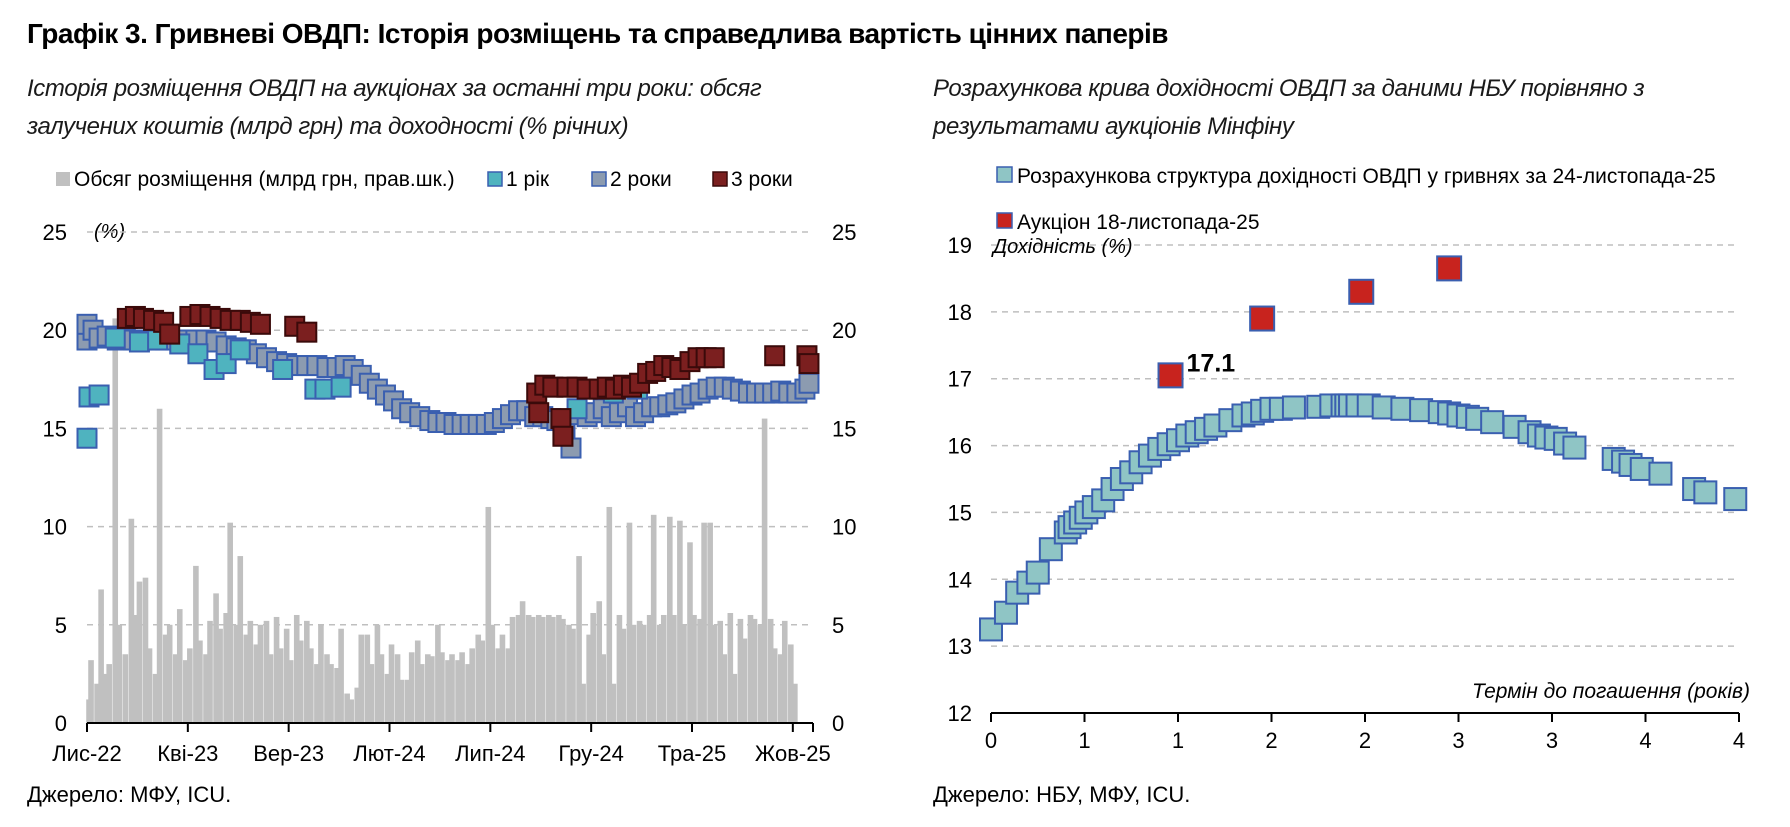  Describe the element at coordinates (389, 753) in the screenshot. I see `x-tick-label: Лют-24` at that location.